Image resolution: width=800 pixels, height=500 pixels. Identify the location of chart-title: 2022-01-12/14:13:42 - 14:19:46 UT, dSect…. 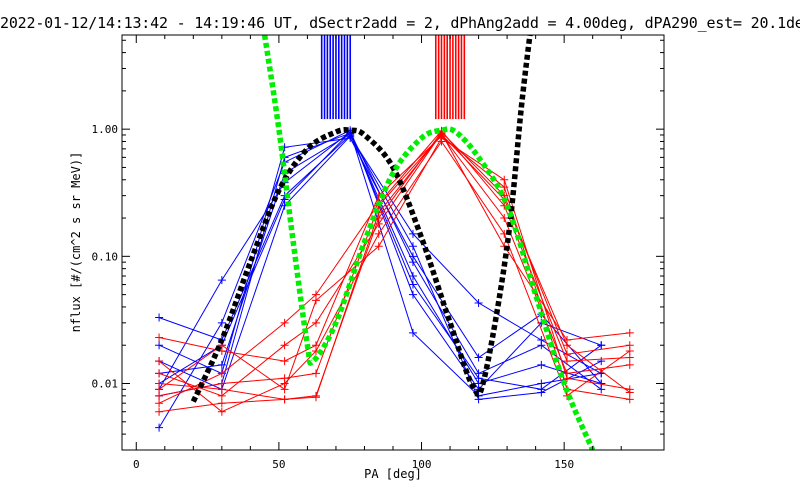
(400, 23).